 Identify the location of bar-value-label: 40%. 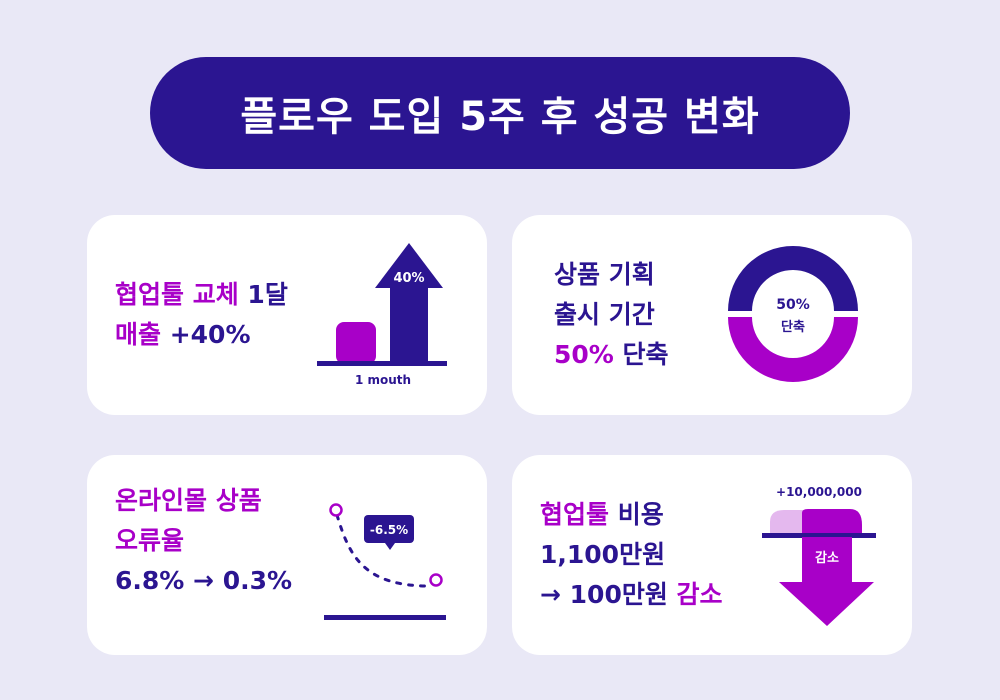
(408, 278).